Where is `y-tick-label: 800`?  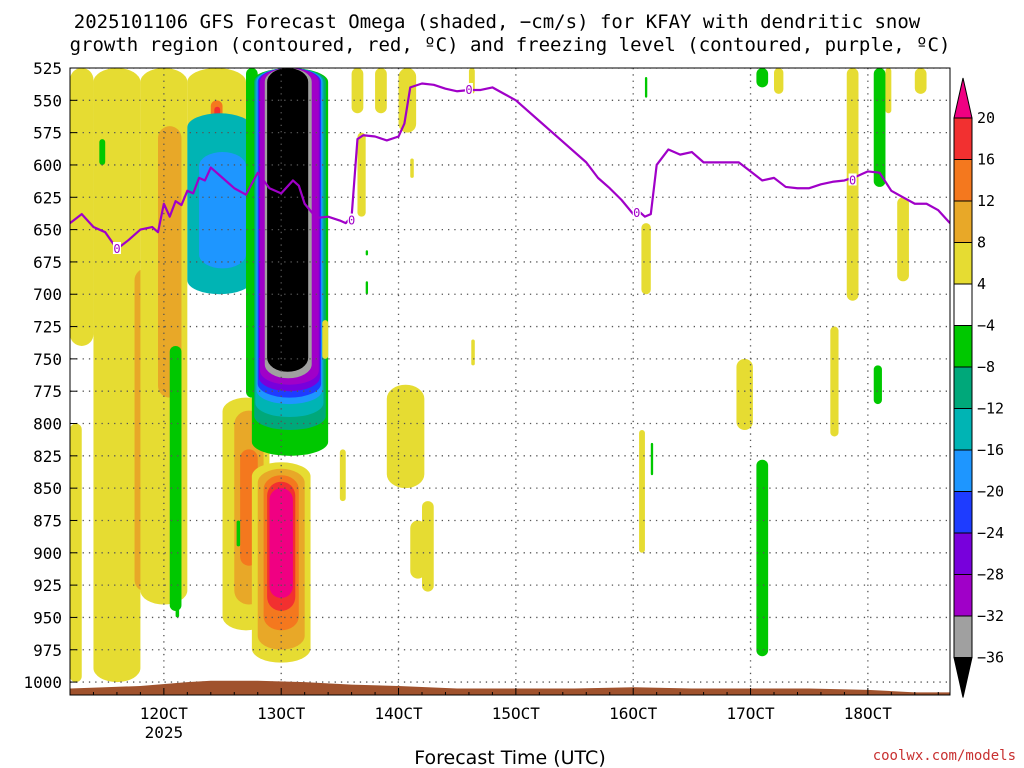 y-tick-label: 800 is located at coordinates (47, 424).